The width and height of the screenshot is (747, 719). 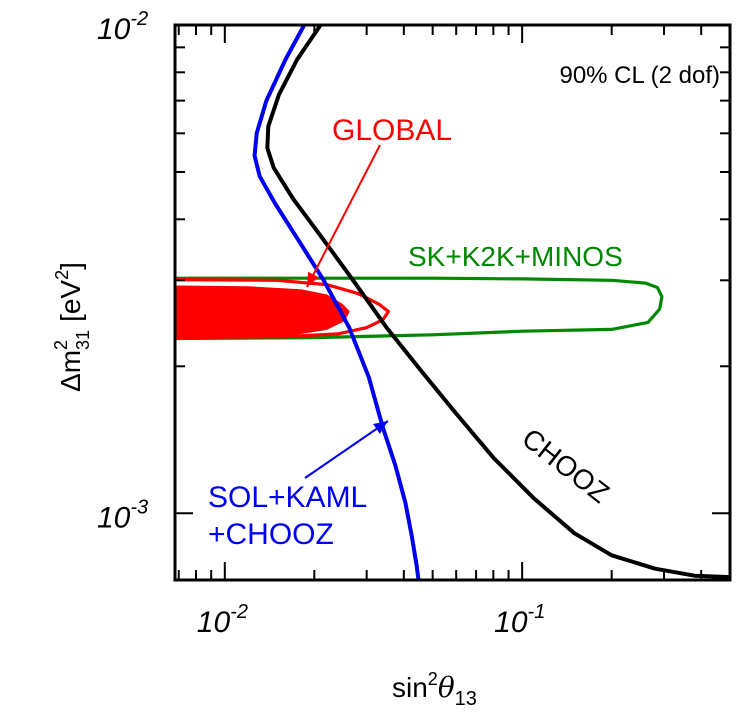 I want to click on x-axis-title: sin2θ13, so click(x=434, y=689).